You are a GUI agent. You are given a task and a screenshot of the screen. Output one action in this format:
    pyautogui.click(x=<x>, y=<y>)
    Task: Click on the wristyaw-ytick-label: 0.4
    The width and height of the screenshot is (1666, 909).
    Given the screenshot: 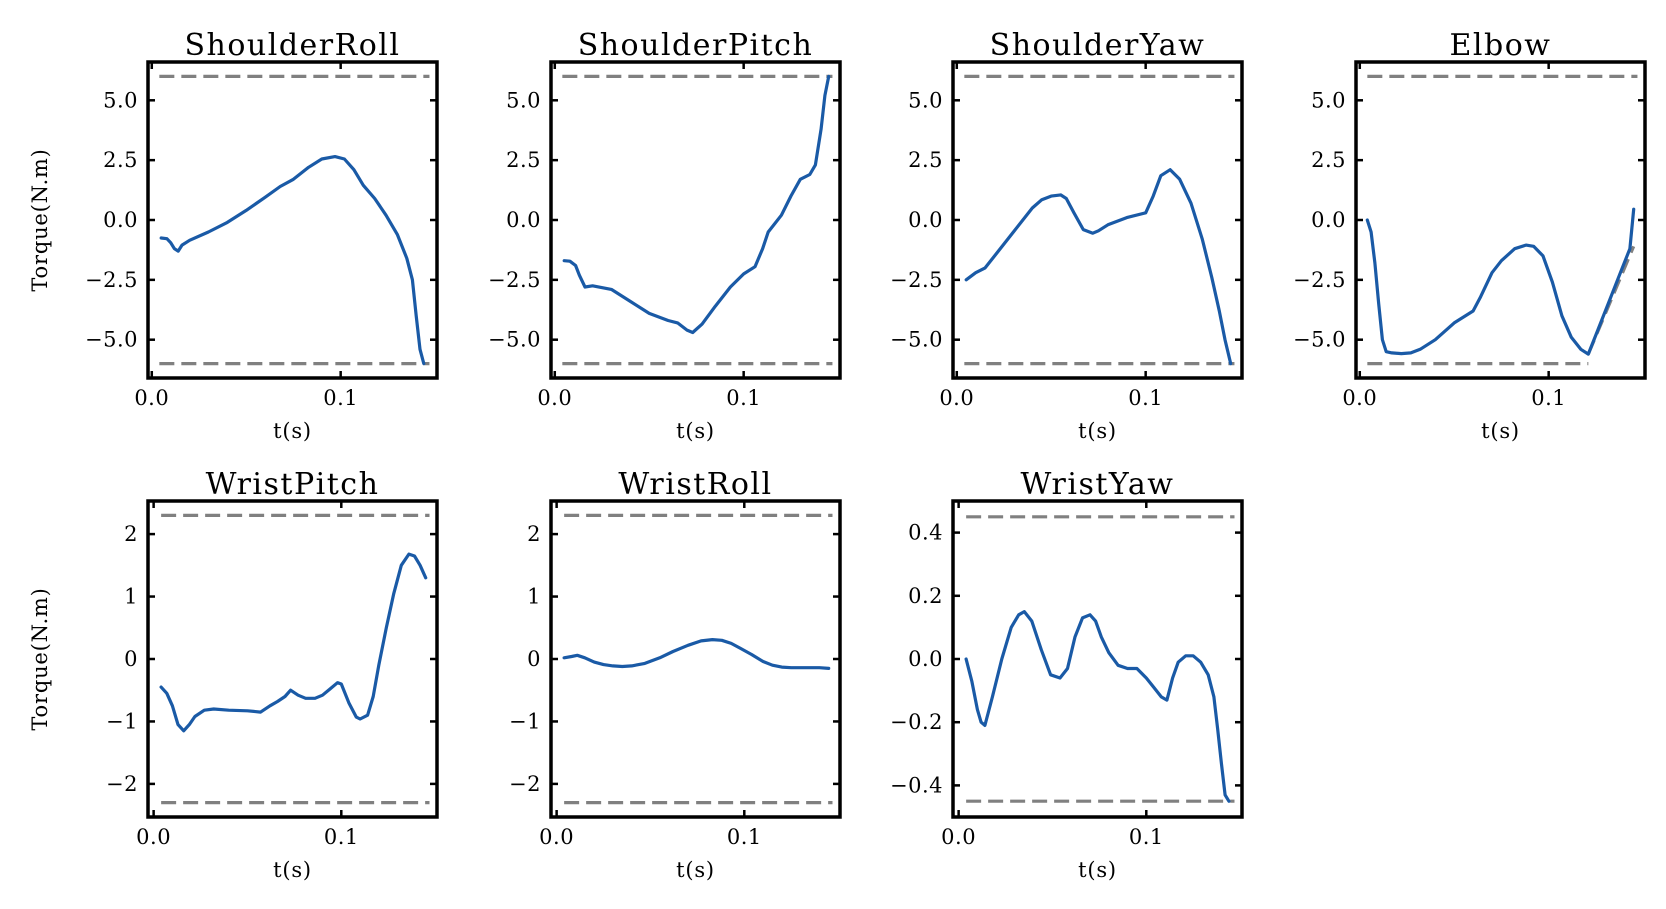 What is the action you would take?
    pyautogui.click(x=925, y=533)
    